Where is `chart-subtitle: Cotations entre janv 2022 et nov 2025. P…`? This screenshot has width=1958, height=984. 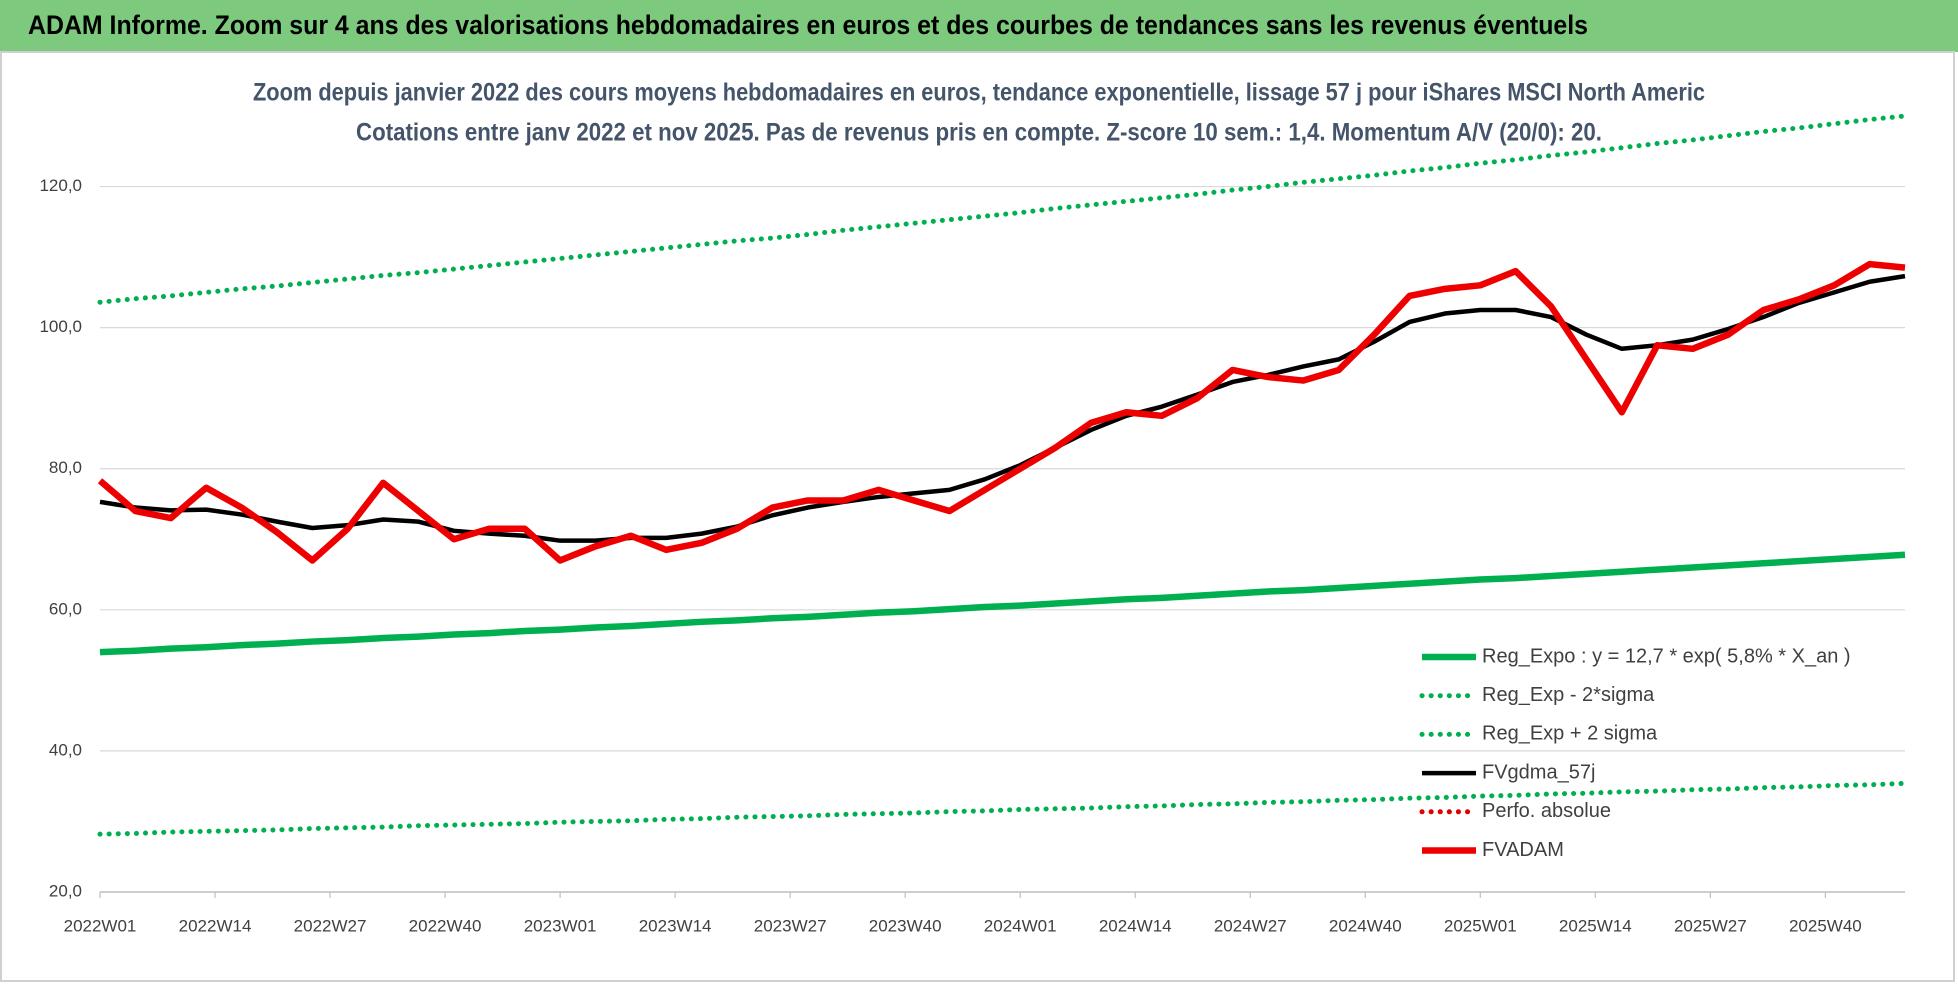 chart-subtitle: Cotations entre janv 2022 et nov 2025. P… is located at coordinates (979, 133).